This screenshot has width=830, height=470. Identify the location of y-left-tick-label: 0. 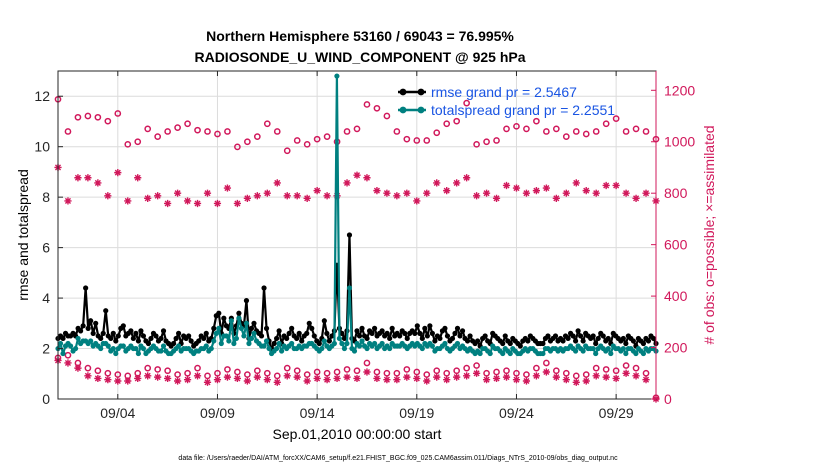
(46, 399).